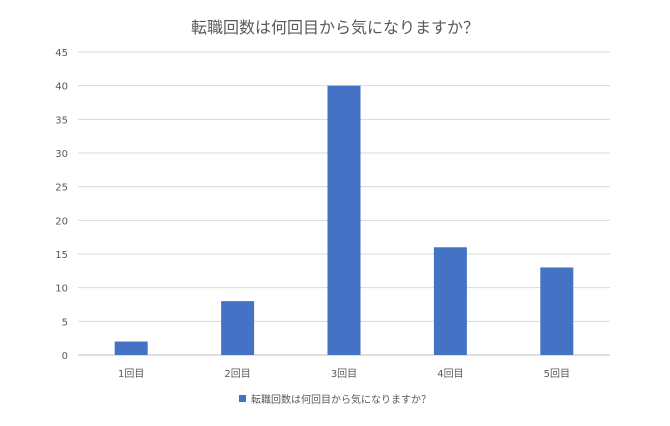 This screenshot has width=670, height=426. What do you see at coordinates (61, 87) in the screenshot?
I see `y-tick-label: 40` at bounding box center [61, 87].